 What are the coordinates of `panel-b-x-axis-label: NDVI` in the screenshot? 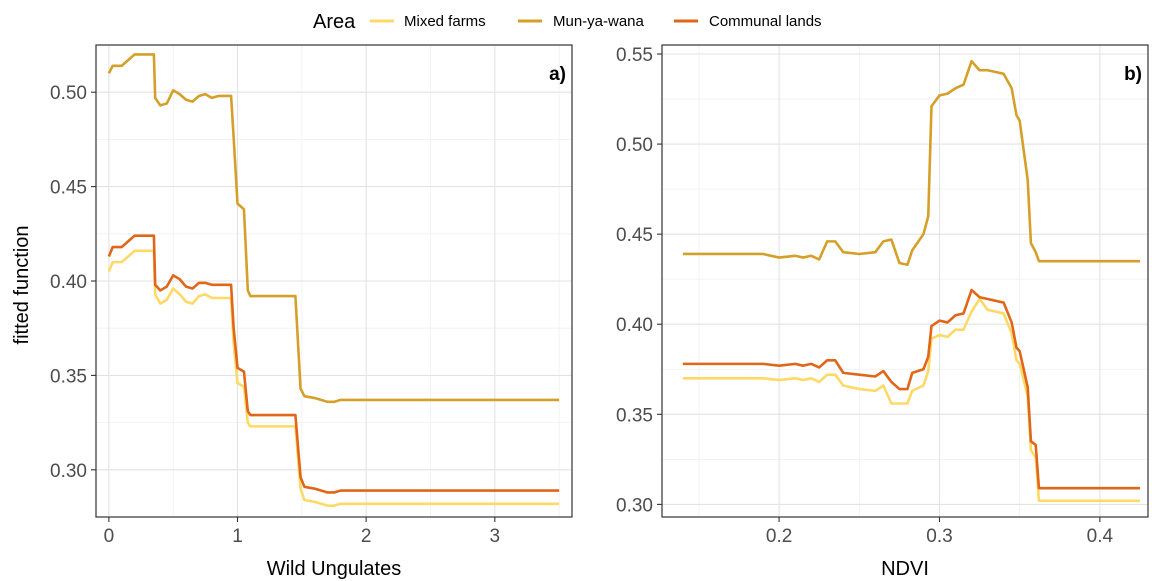 It's located at (905, 569).